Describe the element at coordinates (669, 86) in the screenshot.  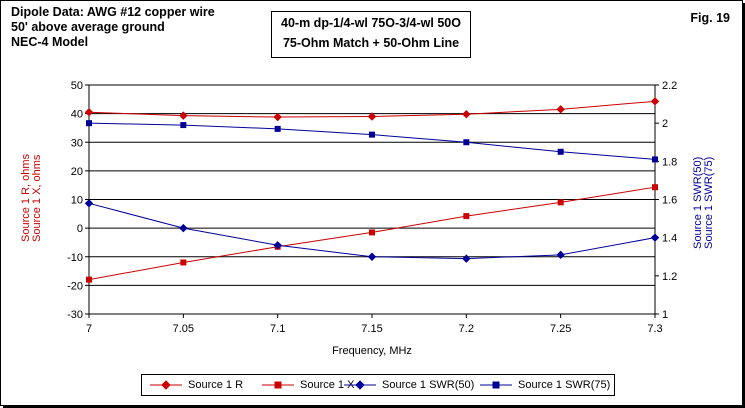
I see `y-right-tick-label: 2.2` at that location.